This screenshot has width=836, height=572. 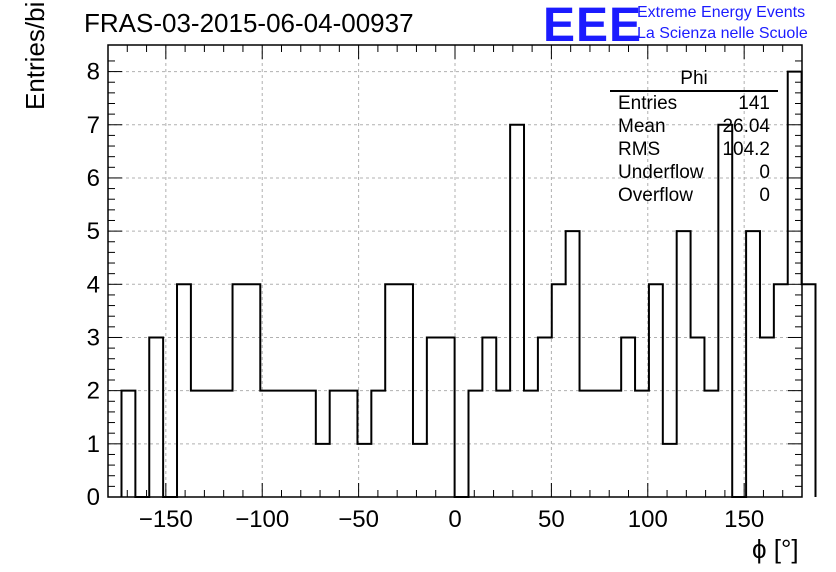 What do you see at coordinates (93, 125) in the screenshot?
I see `y-tick-label: 7` at bounding box center [93, 125].